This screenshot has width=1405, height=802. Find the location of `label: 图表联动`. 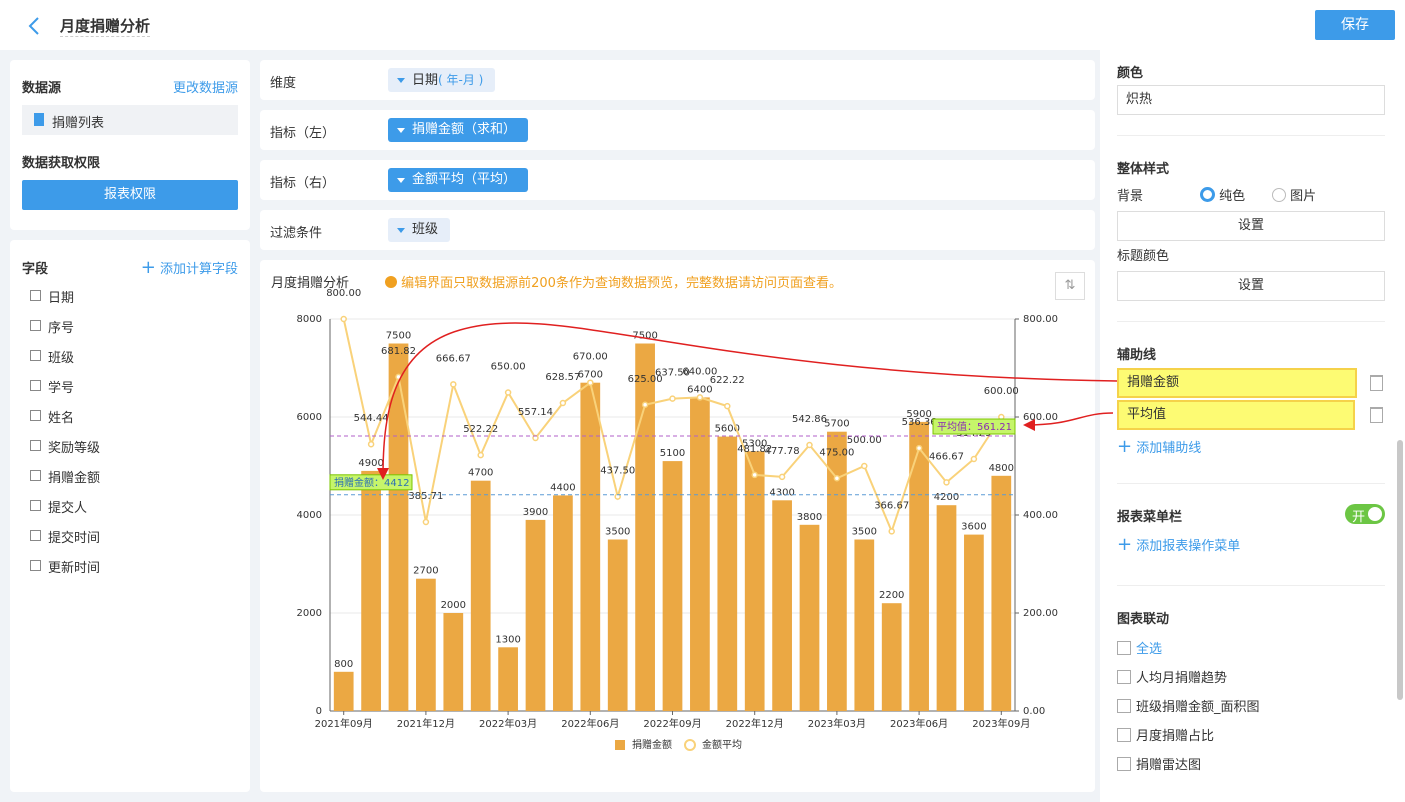

label: 图表联动 is located at coordinates (1143, 619).